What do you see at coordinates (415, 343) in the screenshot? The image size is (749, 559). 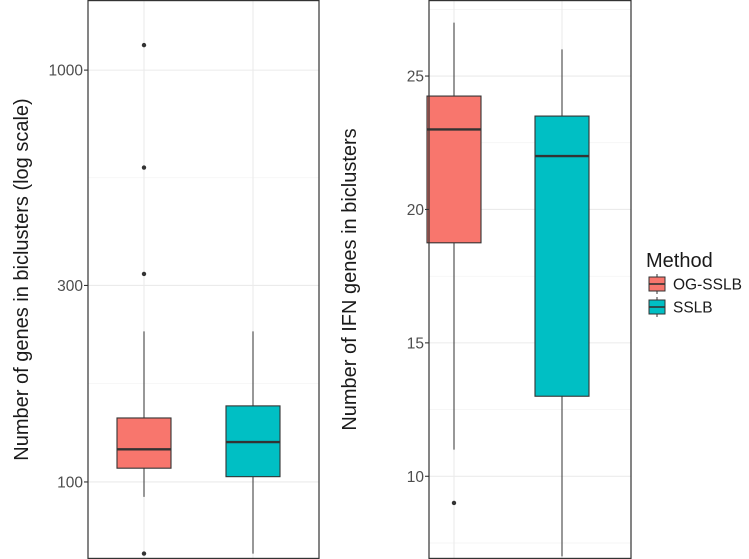 I see `y-tick-label: 15` at bounding box center [415, 343].